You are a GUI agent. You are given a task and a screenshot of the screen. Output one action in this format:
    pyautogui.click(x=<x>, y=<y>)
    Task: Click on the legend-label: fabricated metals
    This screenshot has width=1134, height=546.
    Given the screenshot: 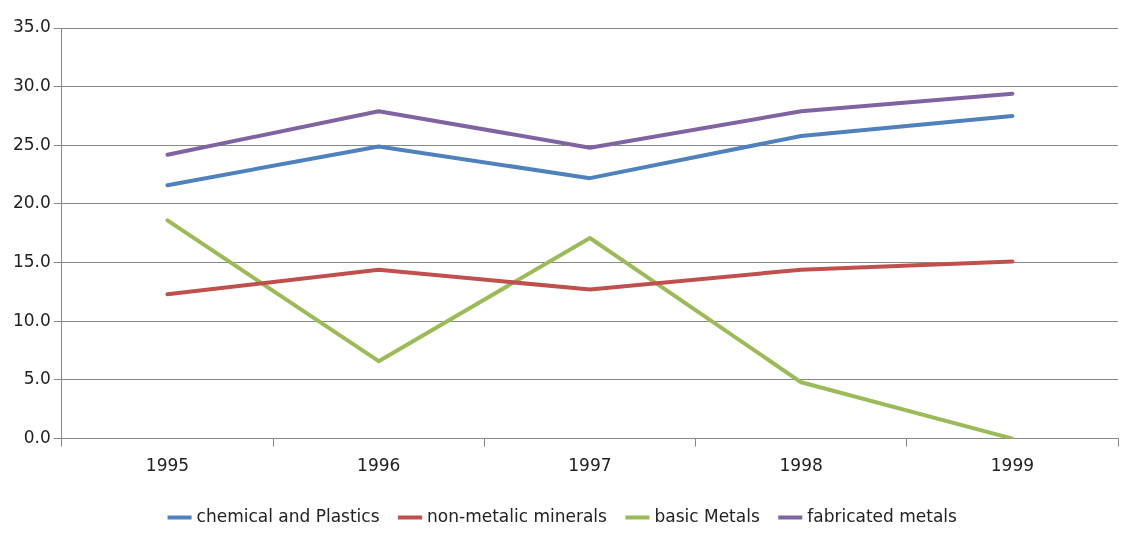 What is the action you would take?
    pyautogui.click(x=882, y=515)
    